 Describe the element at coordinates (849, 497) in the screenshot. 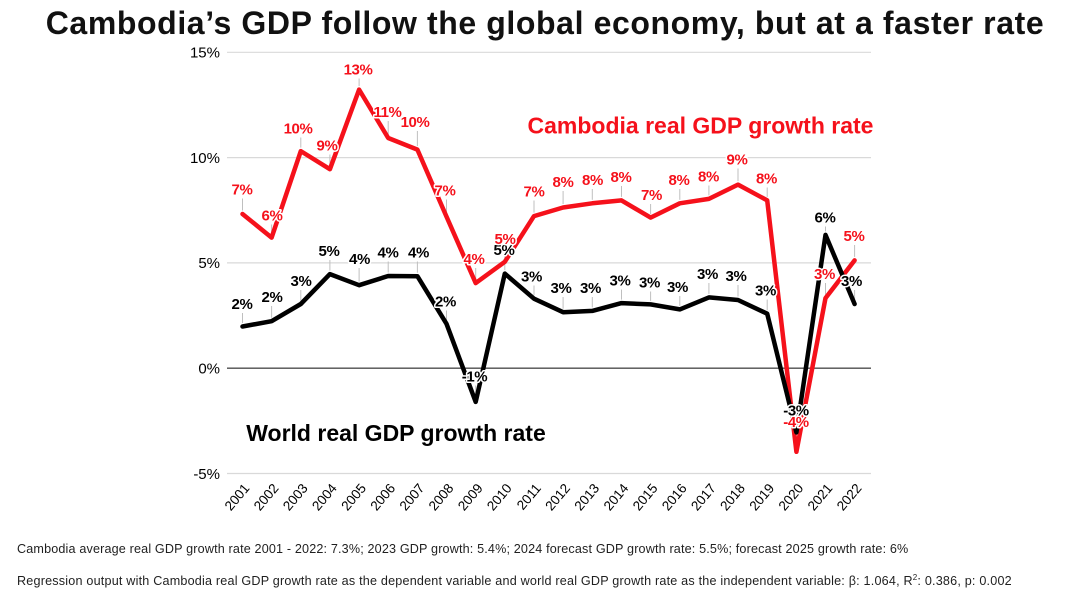

I see `svg-text: 2022` at that location.